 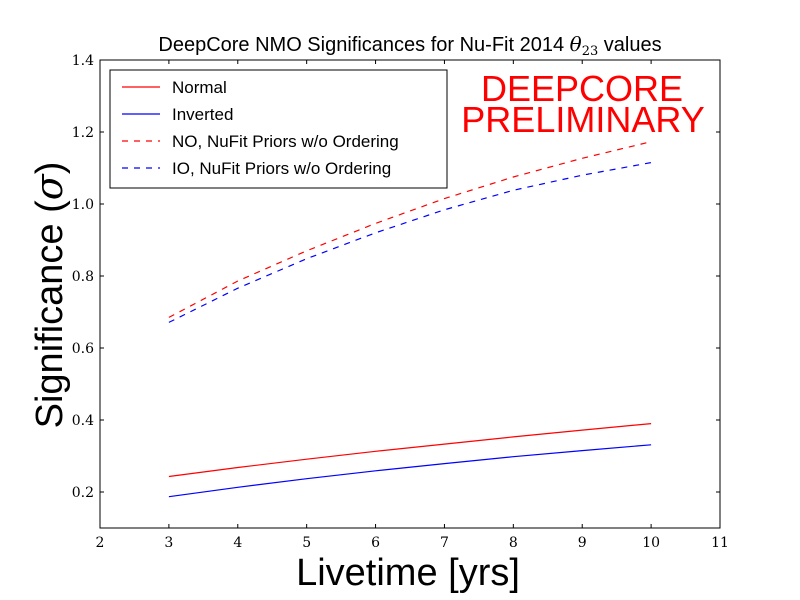 What do you see at coordinates (582, 543) in the screenshot?
I see `x-tick-label: 9` at bounding box center [582, 543].